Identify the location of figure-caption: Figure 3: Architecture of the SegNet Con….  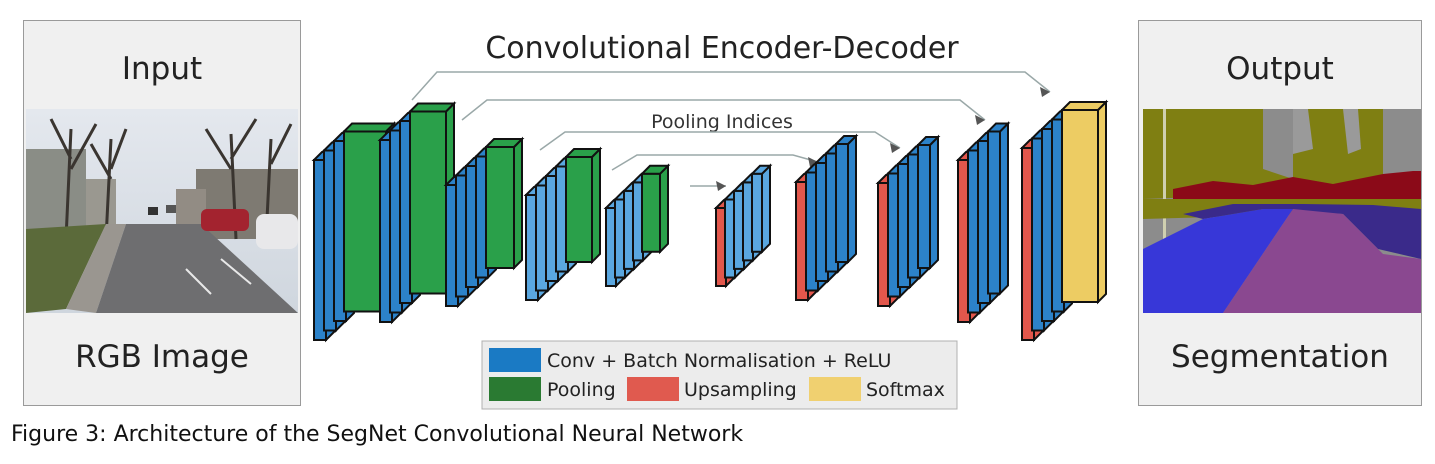
(377, 434).